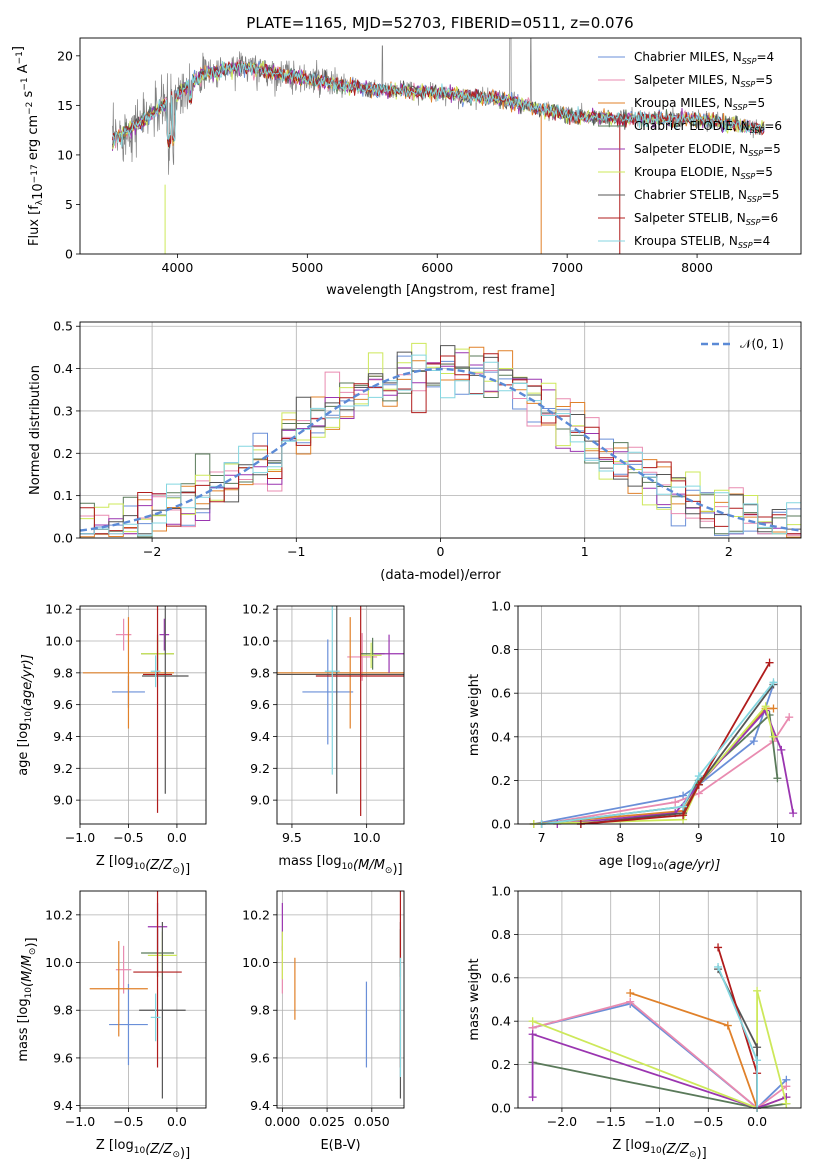 This screenshot has height=1170, width=819. I want to click on x-tick-label: 9.5, so click(292, 837).